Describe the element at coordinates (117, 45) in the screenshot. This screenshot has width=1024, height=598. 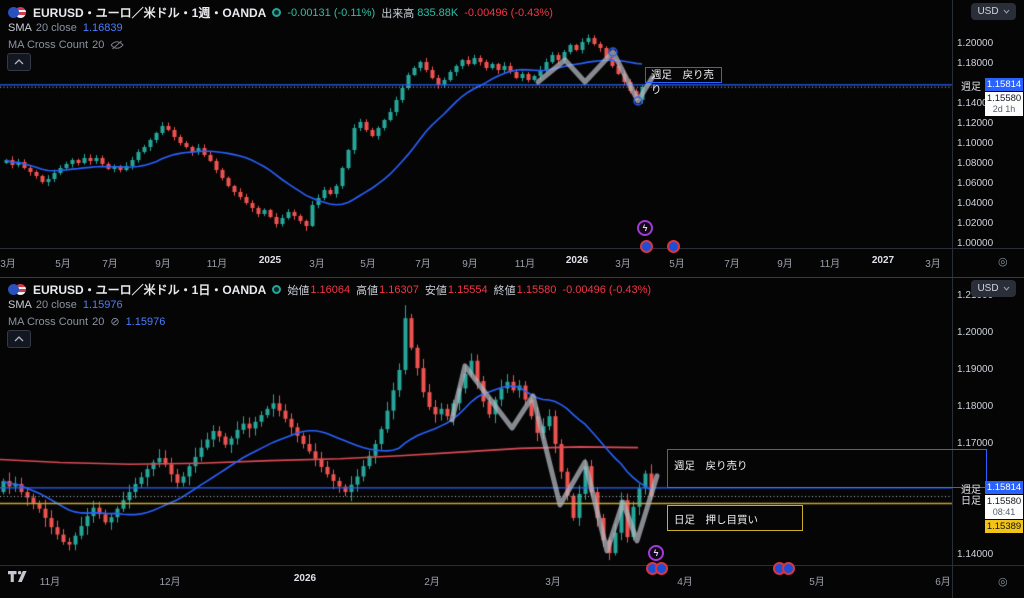
I see `visibility-hidden-icon` at that location.